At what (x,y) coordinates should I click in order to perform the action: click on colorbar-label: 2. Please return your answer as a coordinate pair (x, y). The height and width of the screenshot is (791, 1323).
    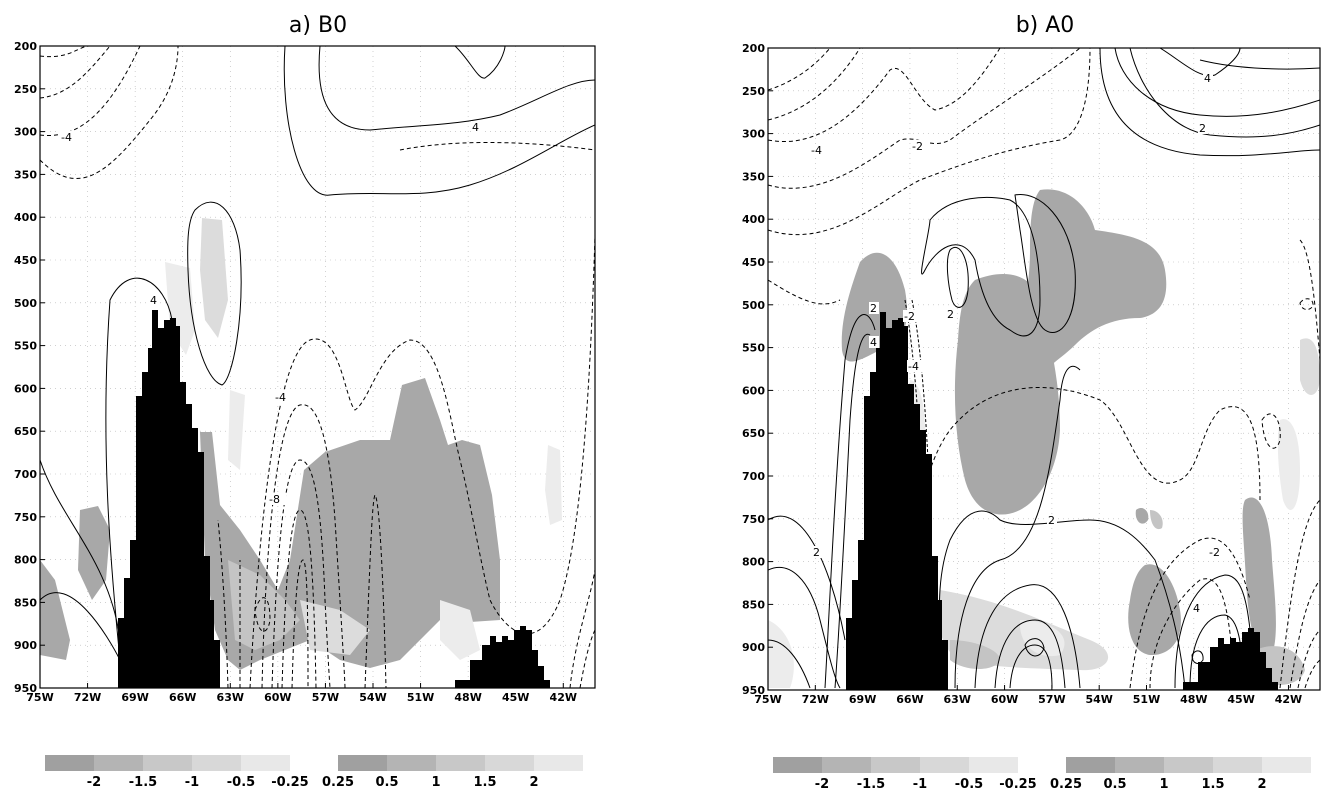
    Looking at the image, I should click on (533, 782).